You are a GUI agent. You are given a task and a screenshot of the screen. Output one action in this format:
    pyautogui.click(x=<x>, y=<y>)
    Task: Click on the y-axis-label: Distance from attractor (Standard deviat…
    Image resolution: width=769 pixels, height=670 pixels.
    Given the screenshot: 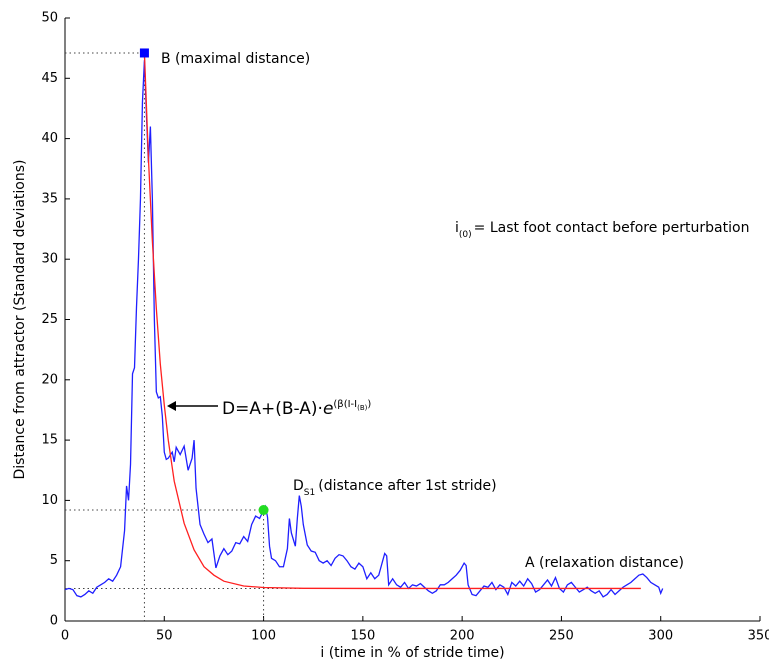 What is the action you would take?
    pyautogui.click(x=20, y=320)
    